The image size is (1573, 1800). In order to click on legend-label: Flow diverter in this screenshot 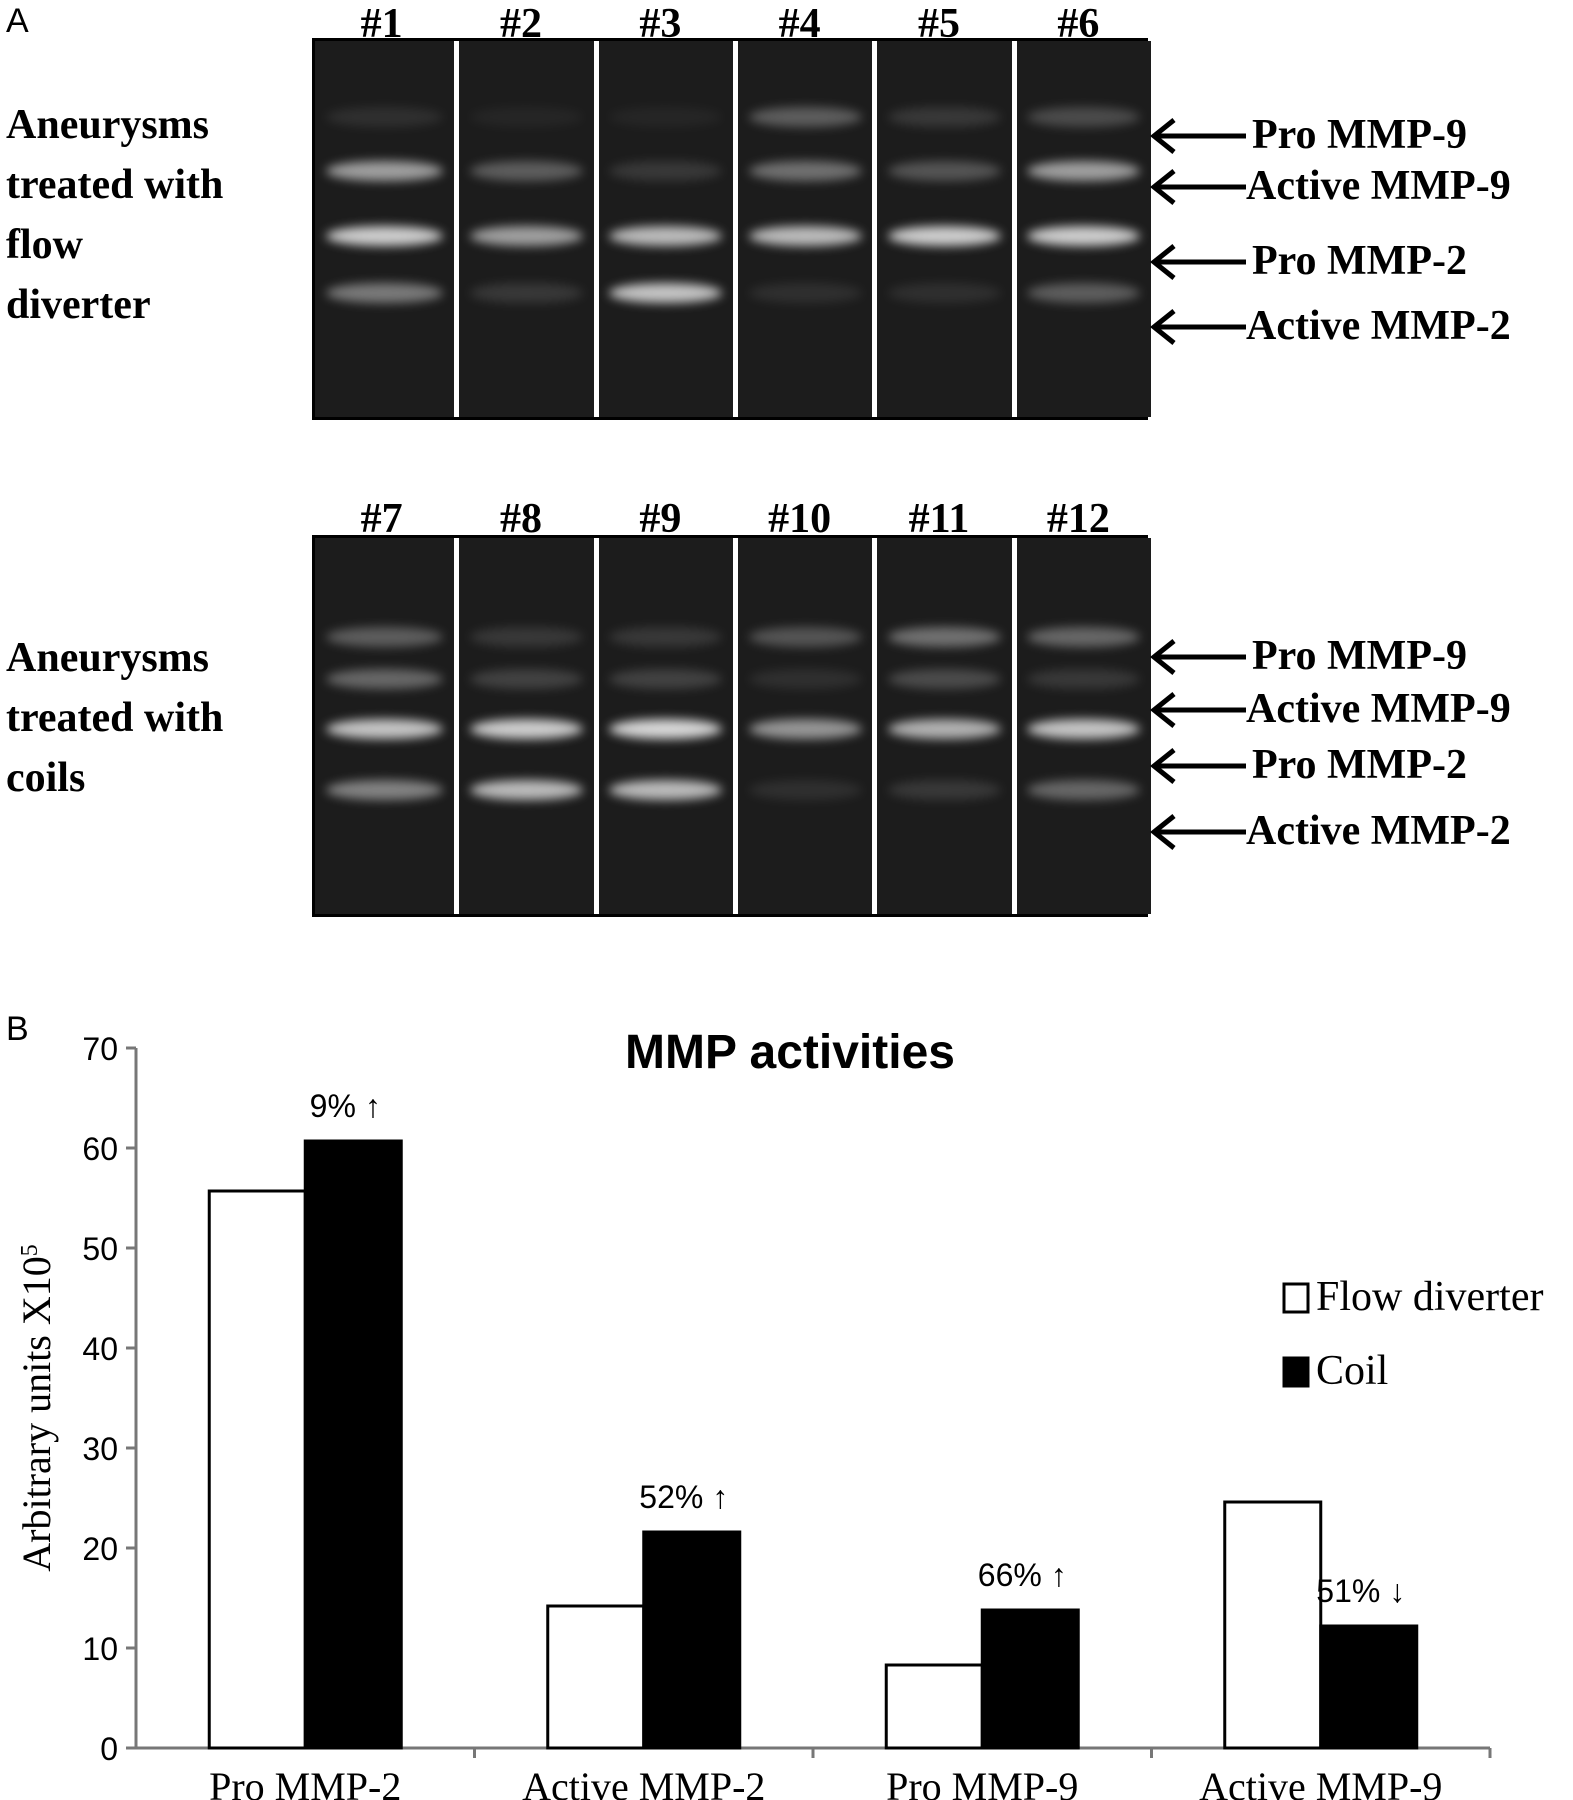, I will do `click(1429, 1297)`.